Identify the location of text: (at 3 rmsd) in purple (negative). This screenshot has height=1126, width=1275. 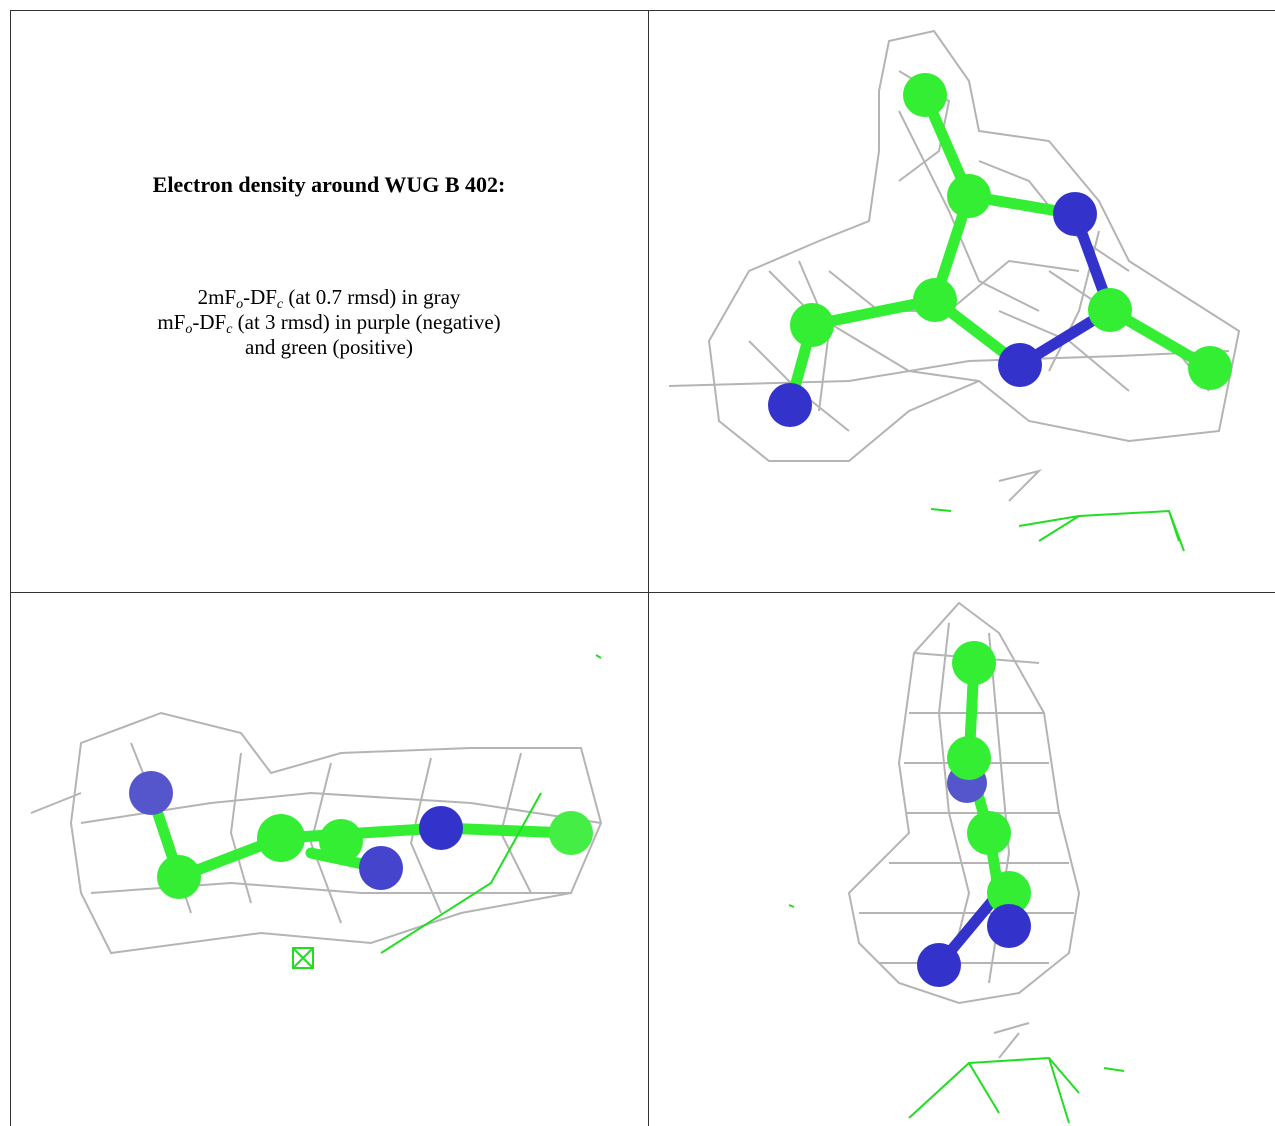
(366, 322).